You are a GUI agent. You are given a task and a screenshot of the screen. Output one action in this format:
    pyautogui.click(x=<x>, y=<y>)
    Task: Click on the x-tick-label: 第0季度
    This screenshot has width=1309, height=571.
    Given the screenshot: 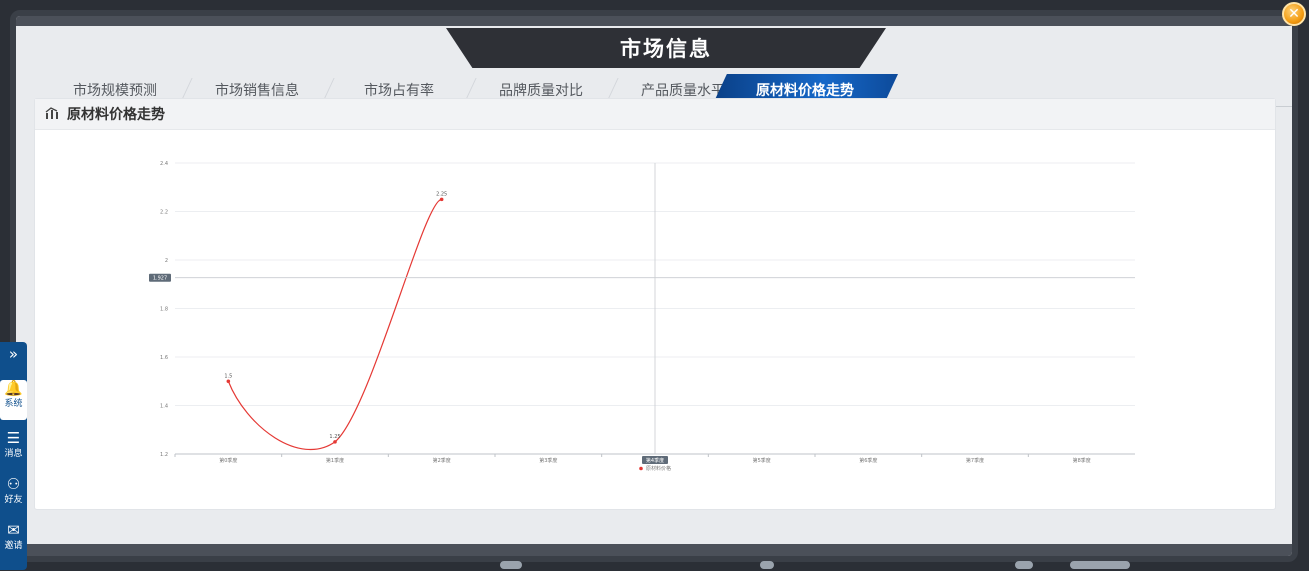 What is the action you would take?
    pyautogui.click(x=228, y=460)
    